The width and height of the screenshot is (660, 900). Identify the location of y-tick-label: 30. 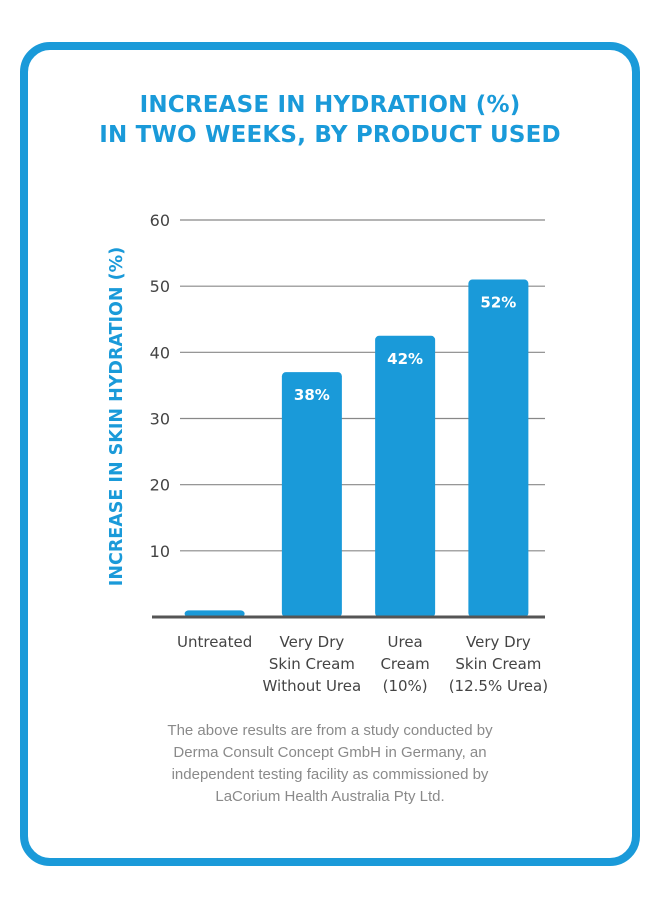
(160, 419).